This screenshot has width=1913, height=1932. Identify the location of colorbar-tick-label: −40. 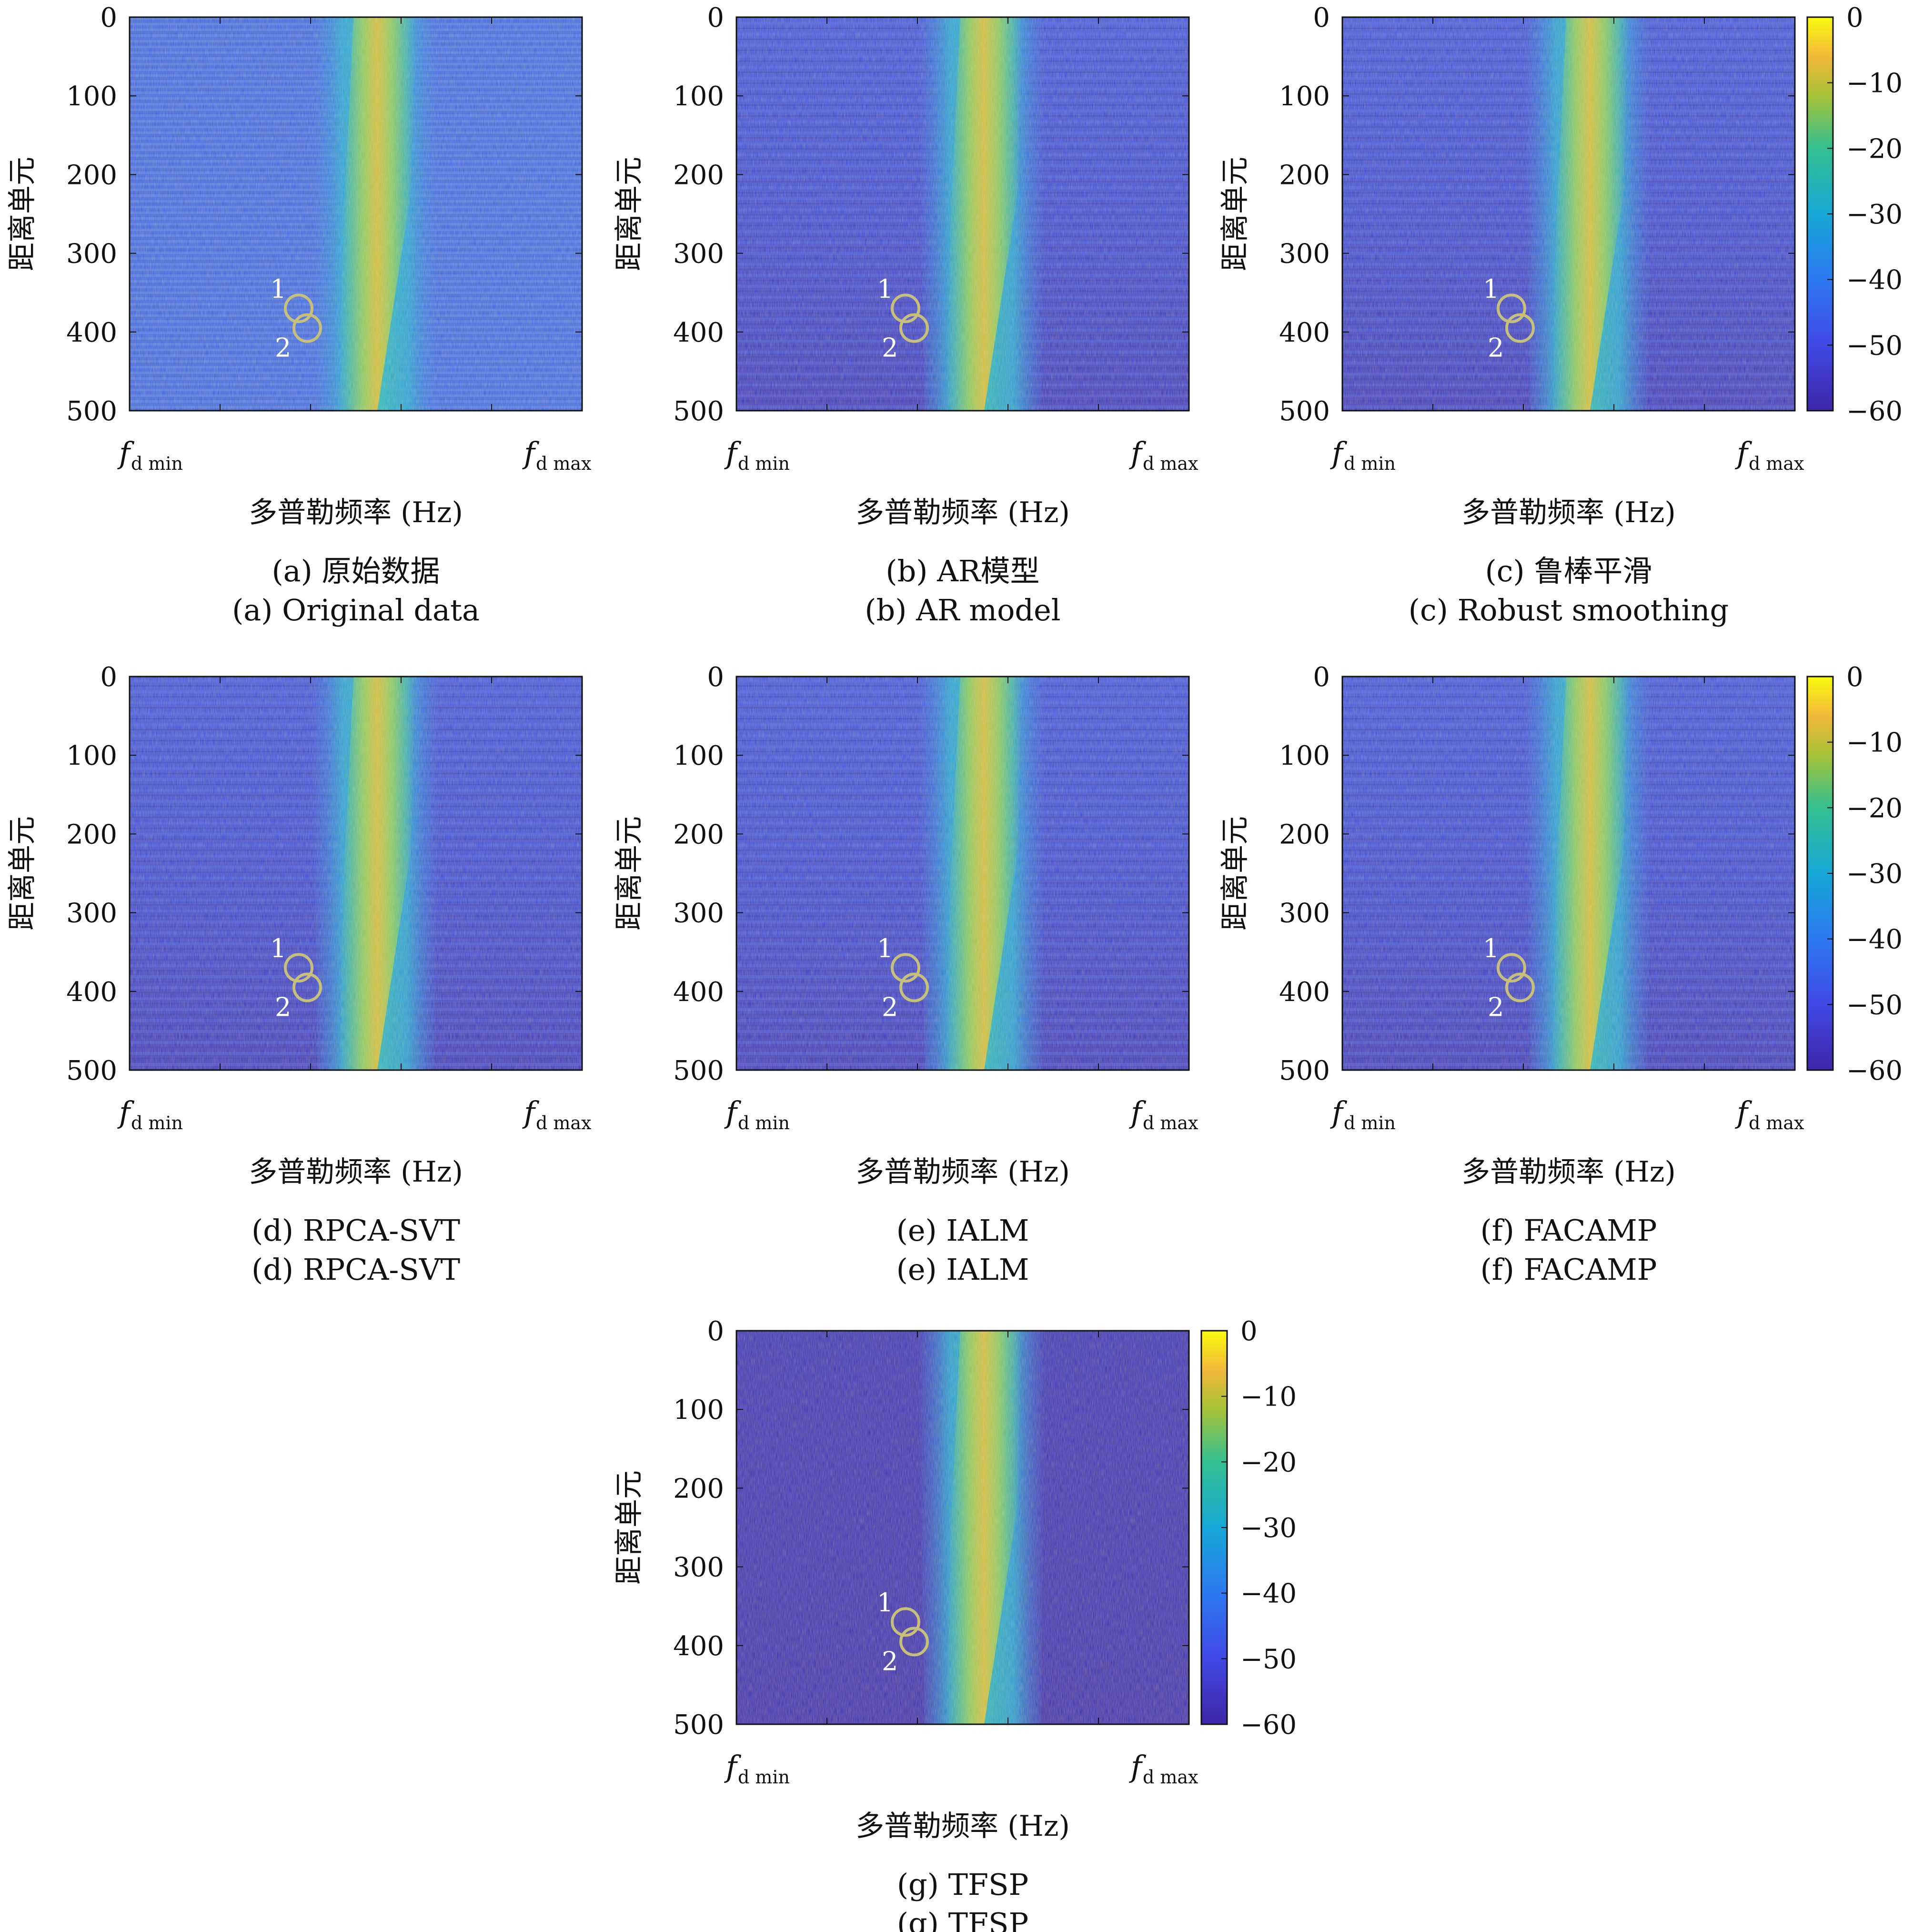
(1874, 939).